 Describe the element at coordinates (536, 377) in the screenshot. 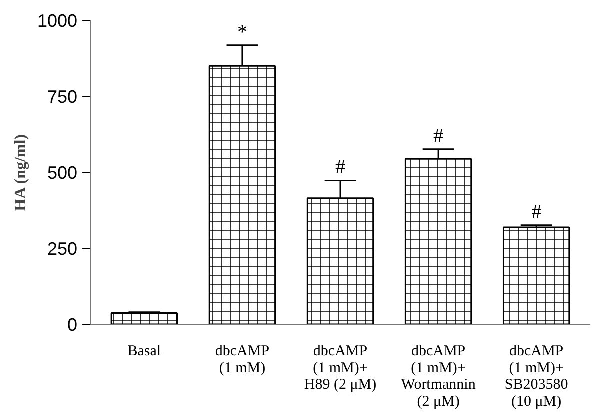

I see `x-tick-label: dbcAMP (1 mM)+ SB203580 (10 μM)` at that location.